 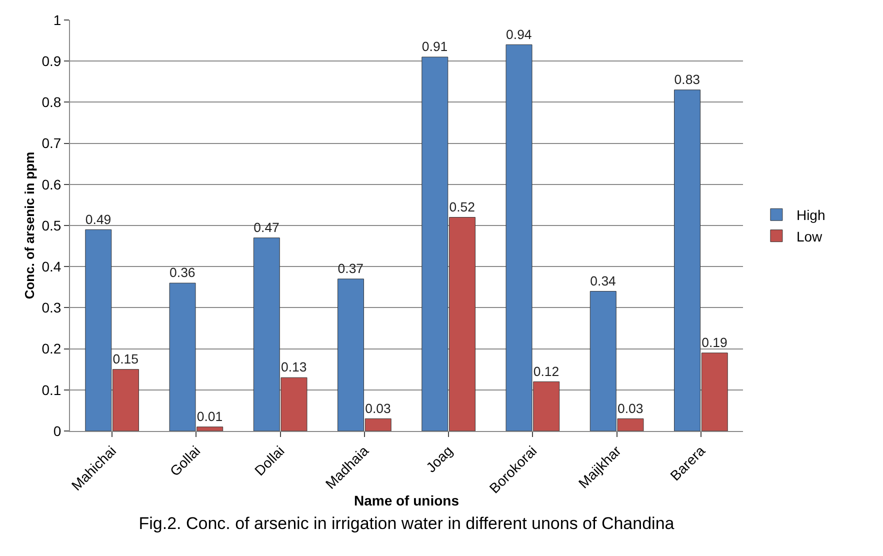 I want to click on y-tick-label: 0.2, so click(x=52, y=348).